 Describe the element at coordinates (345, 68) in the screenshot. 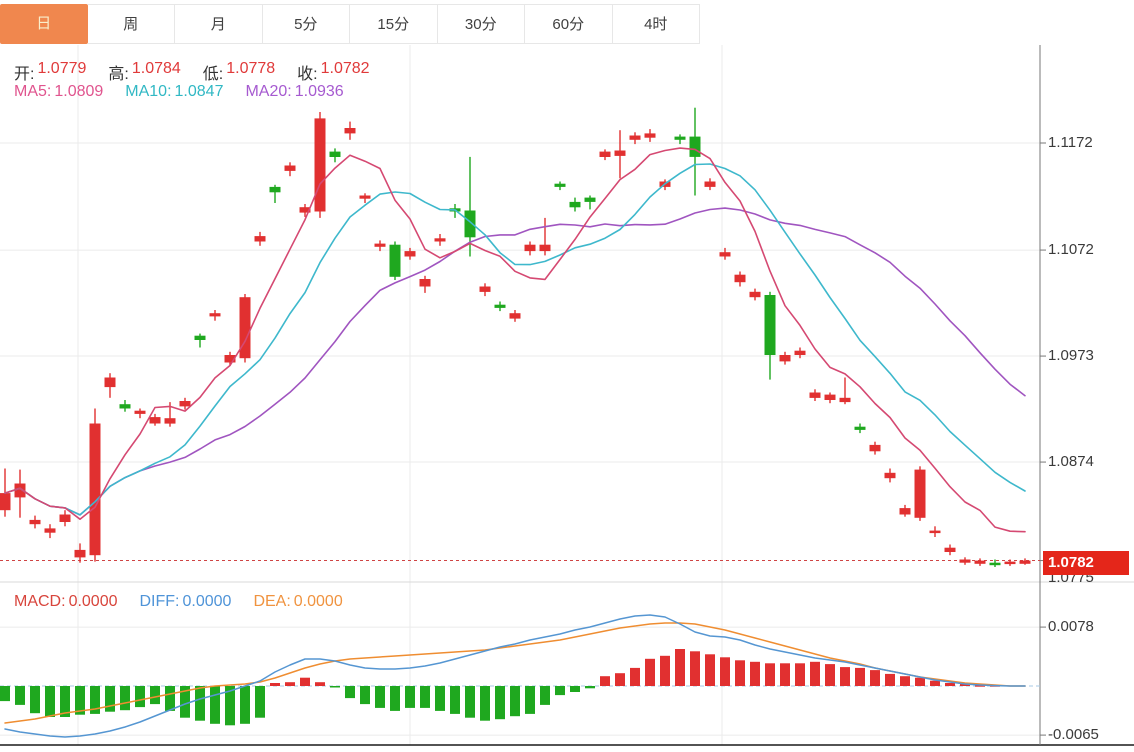

I see `readout-value: 1.0782` at that location.